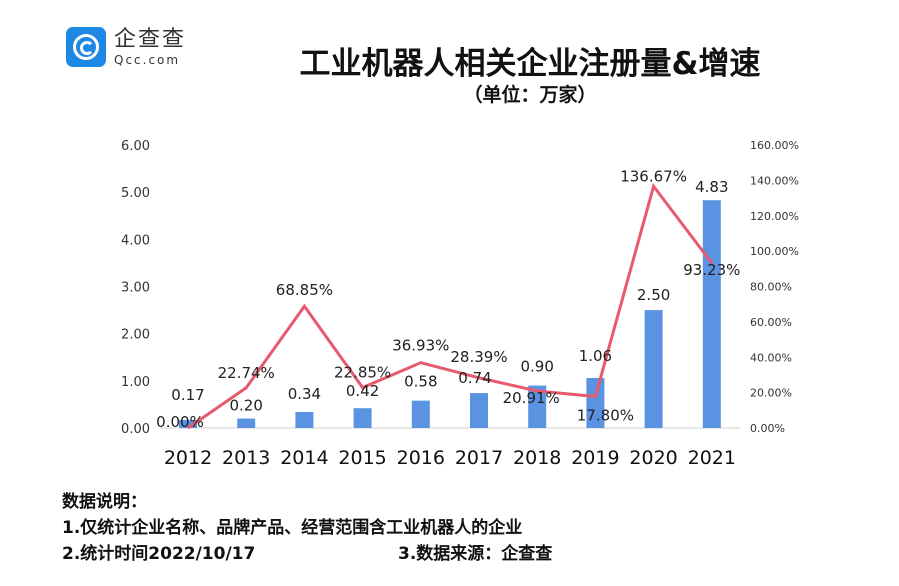 The height and width of the screenshot is (586, 899). Describe the element at coordinates (420, 382) in the screenshot. I see `bar-data-label: 0.58` at that location.